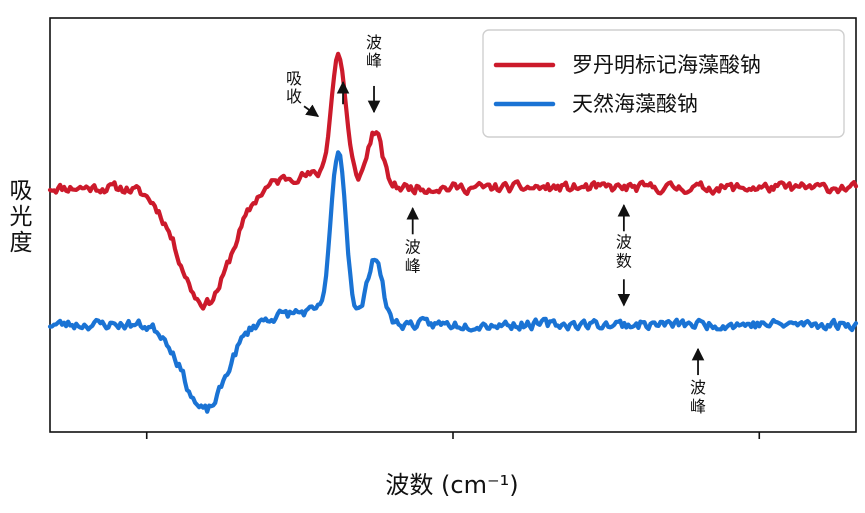 This screenshot has height=513, width=865. I want to click on annotation-2-char-1: 峰, so click(413, 265).